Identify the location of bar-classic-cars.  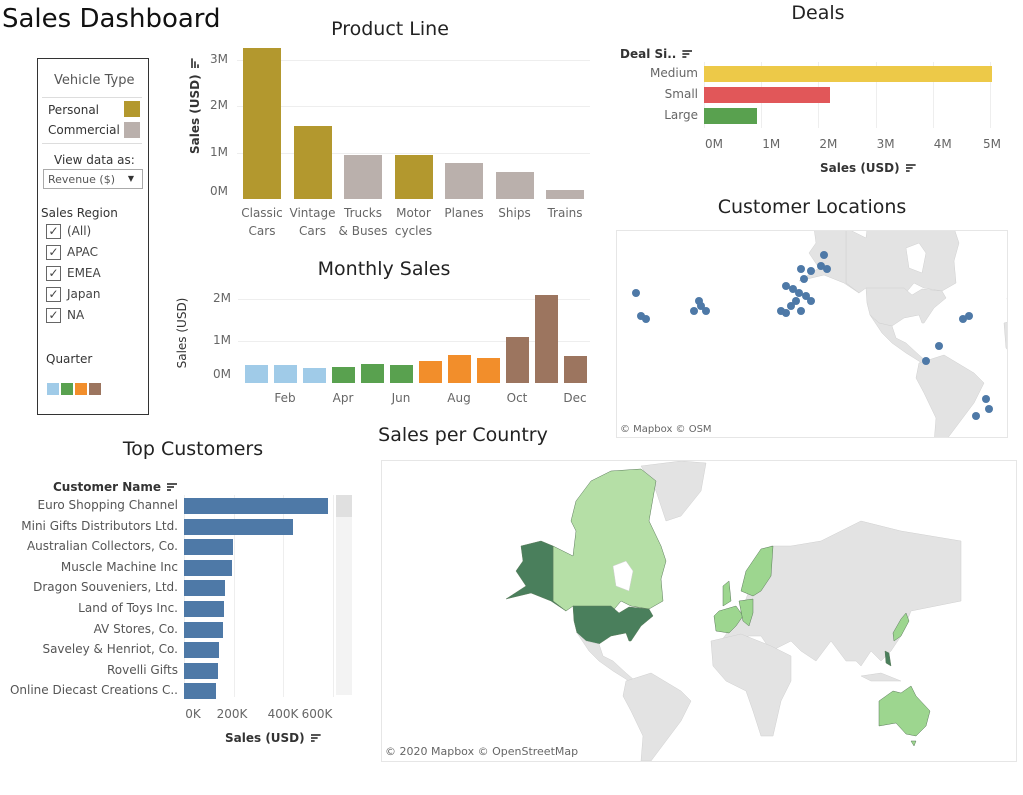
(262, 123).